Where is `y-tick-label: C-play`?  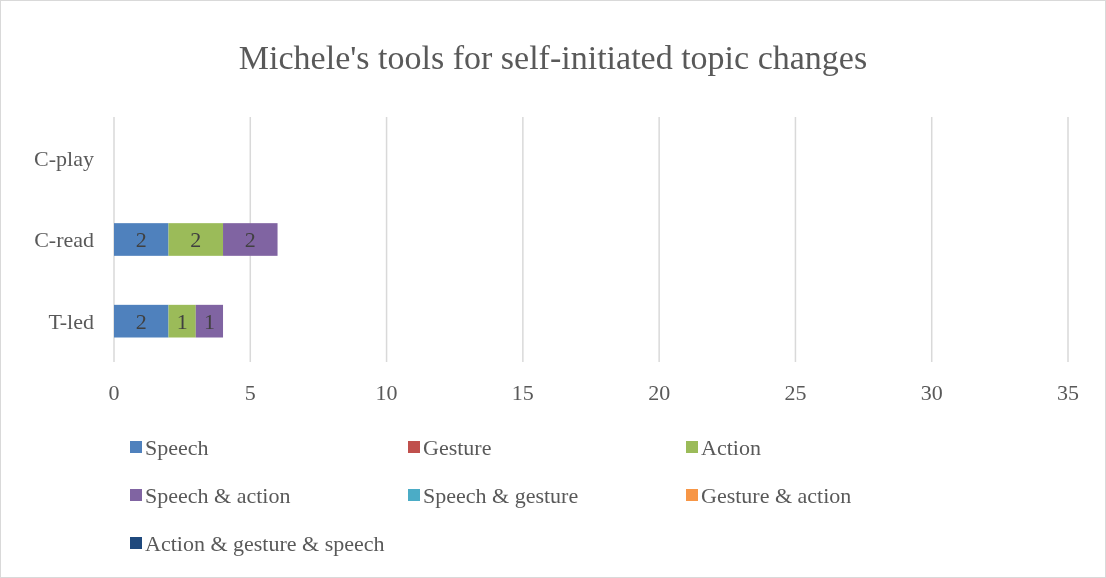 y-tick-label: C-play is located at coordinates (64, 158).